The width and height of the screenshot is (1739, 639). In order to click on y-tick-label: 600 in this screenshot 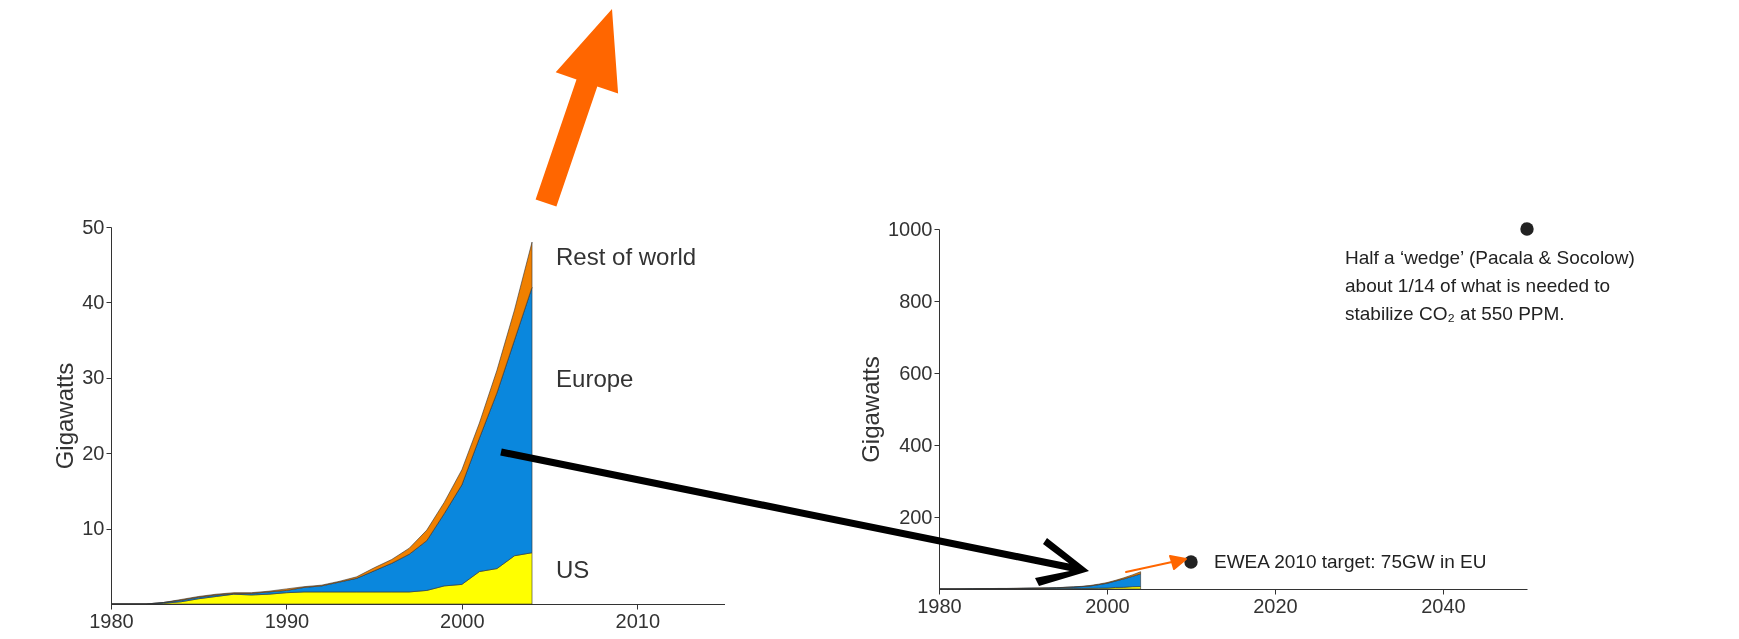, I will do `click(916, 372)`.